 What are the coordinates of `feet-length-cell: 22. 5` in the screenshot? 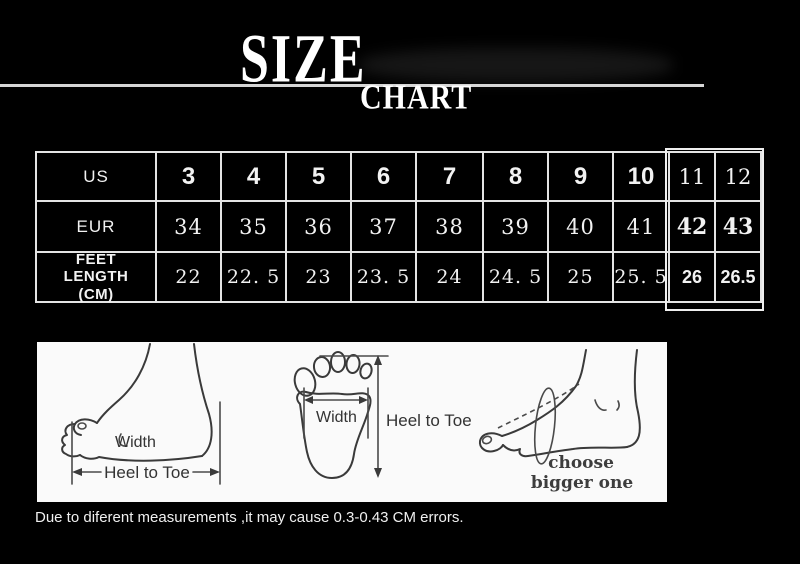 It's located at (253, 277).